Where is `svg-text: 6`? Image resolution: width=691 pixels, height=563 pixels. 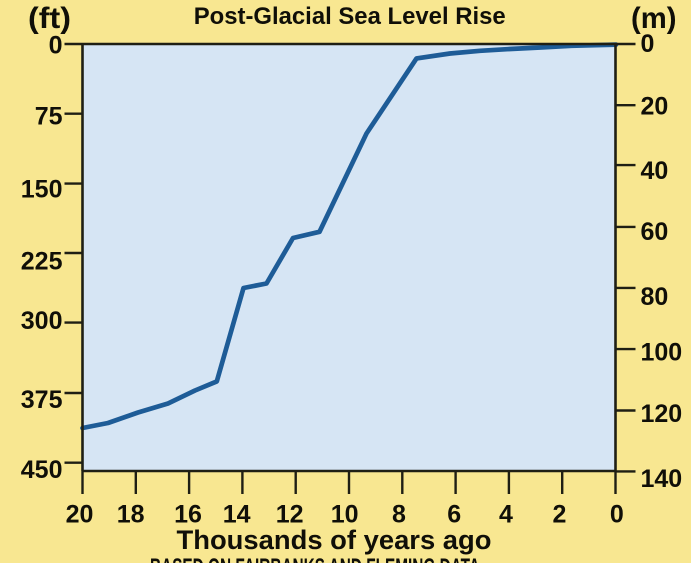
svg-text: 6 is located at coordinates (454, 515).